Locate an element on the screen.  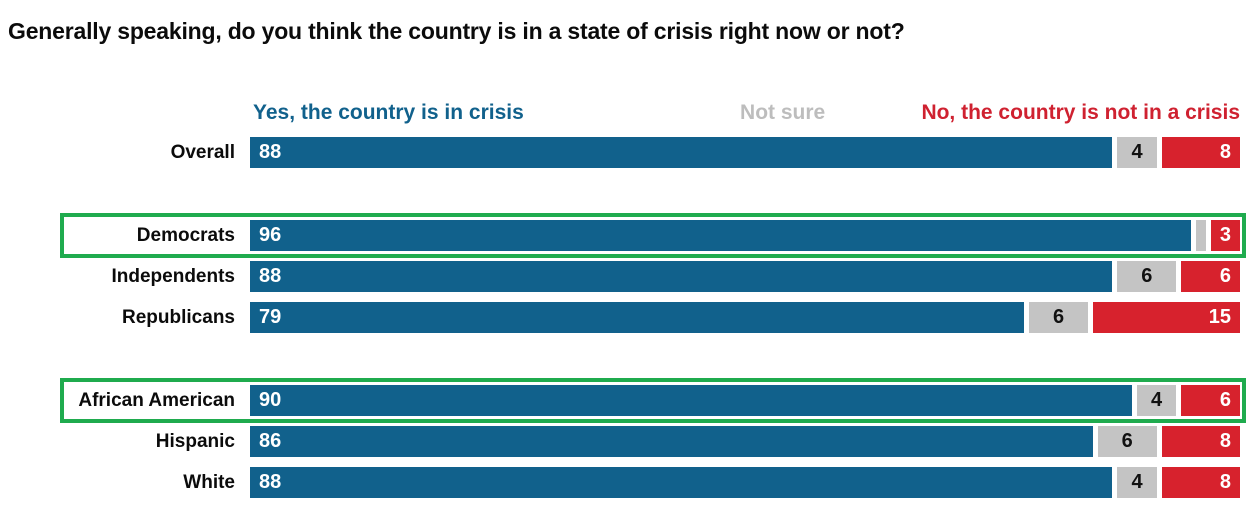
bar-row: Democrats 96 3 is located at coordinates (627, 235).